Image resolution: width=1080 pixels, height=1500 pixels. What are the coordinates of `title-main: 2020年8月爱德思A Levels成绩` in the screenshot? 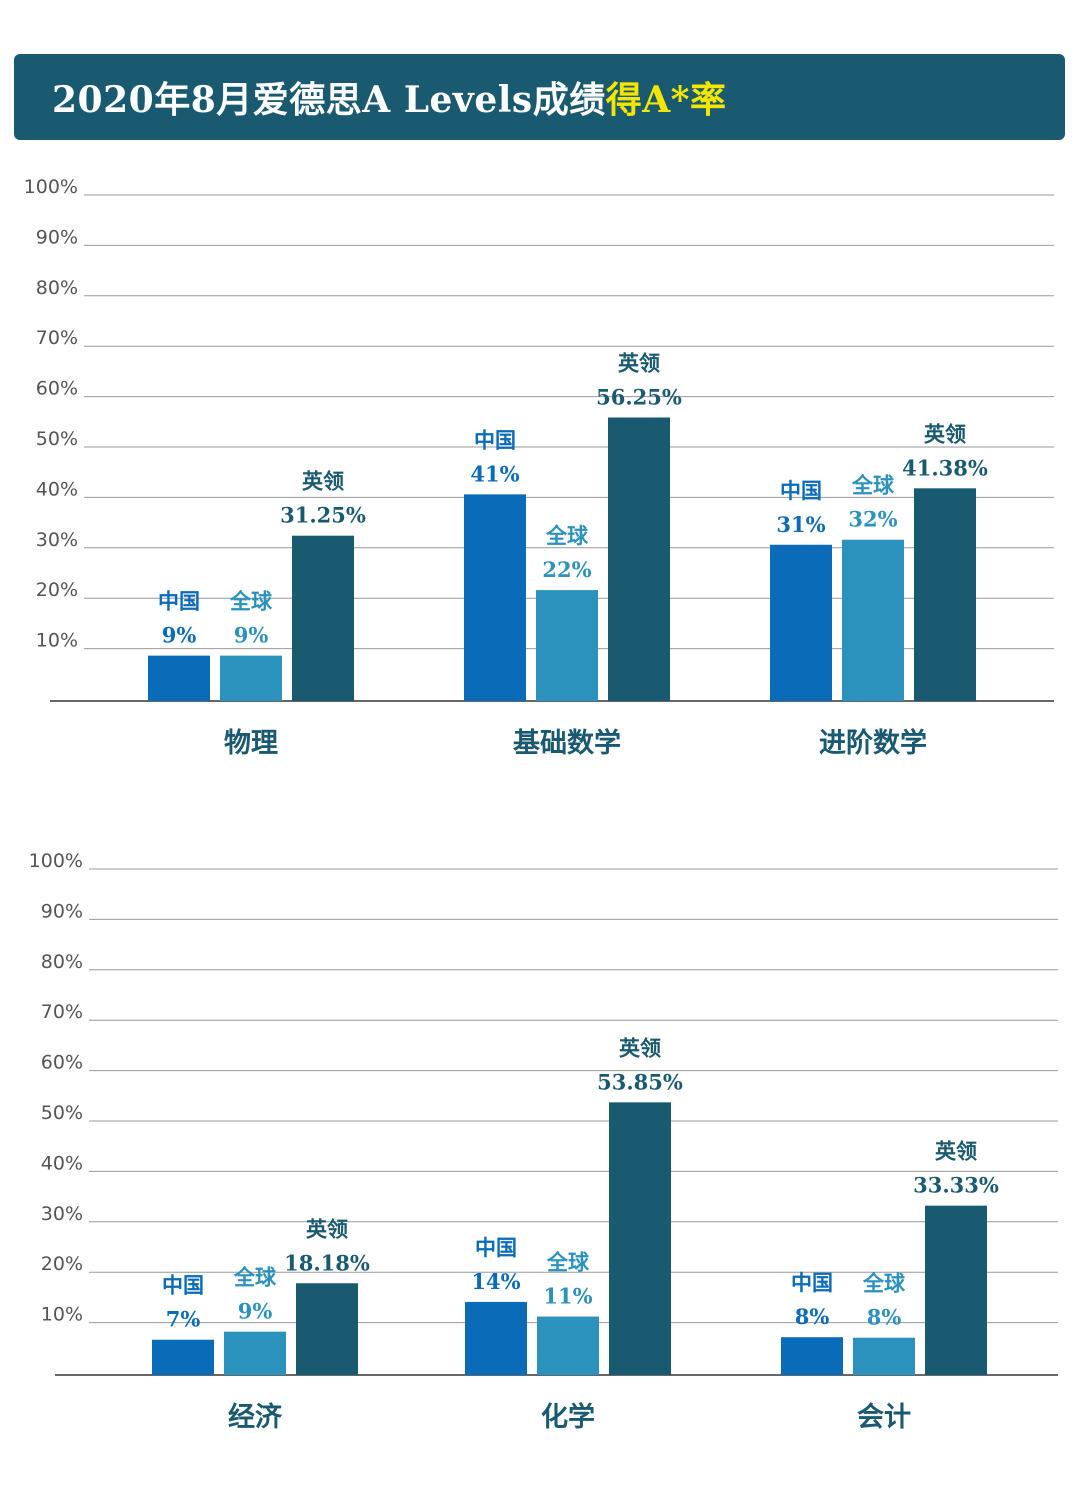 It's located at (329, 100).